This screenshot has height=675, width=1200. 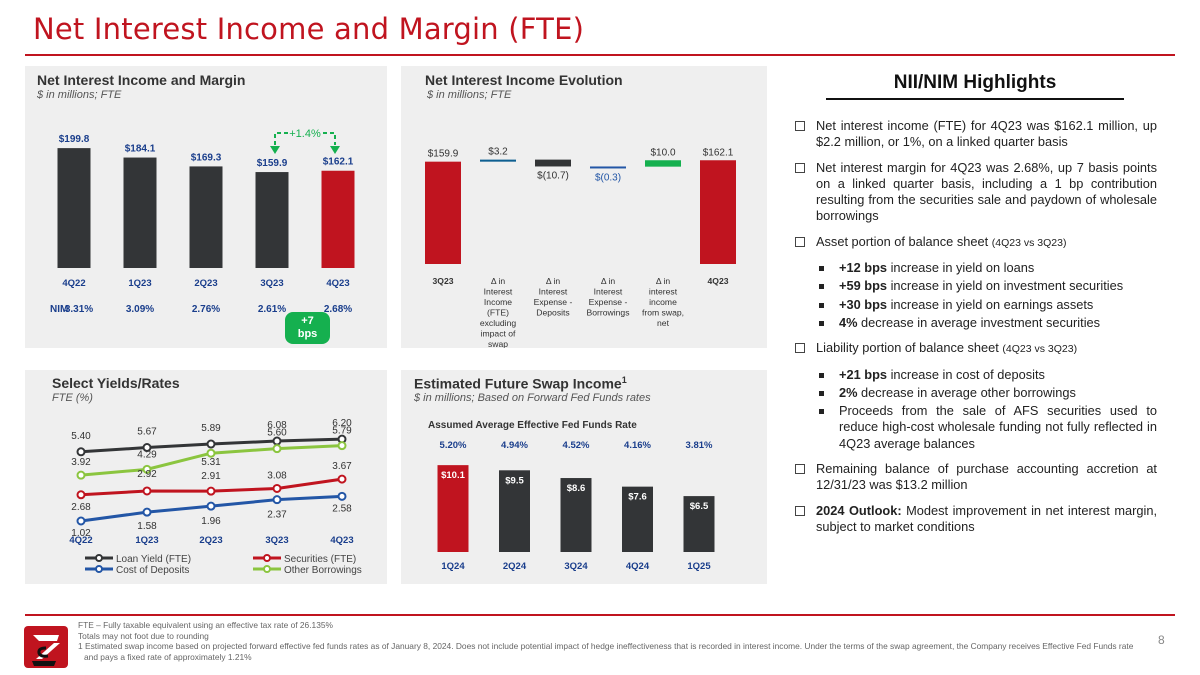 I want to click on page-number: 8, so click(x=1161, y=640).